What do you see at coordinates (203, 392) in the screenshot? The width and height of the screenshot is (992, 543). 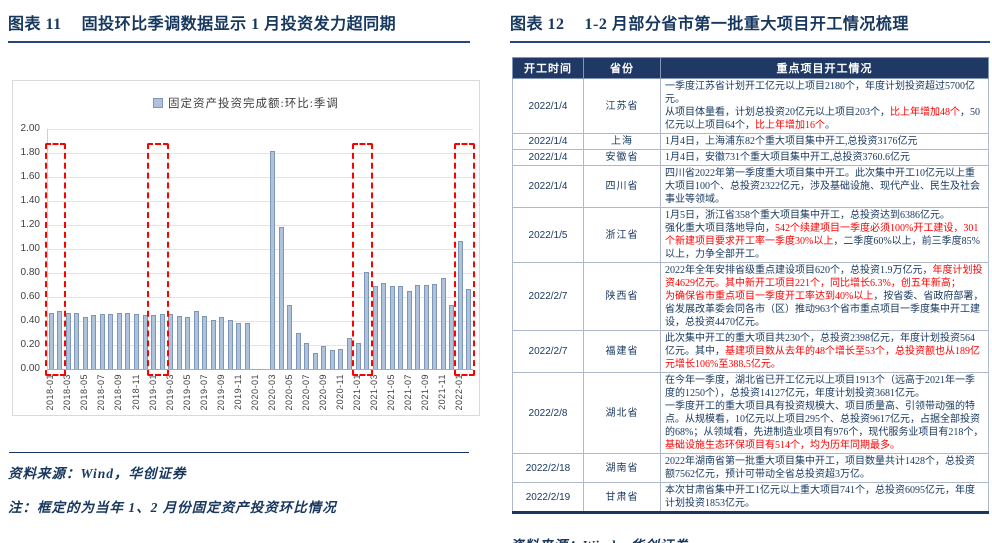 I see `x-tick-label: 2019-07` at bounding box center [203, 392].